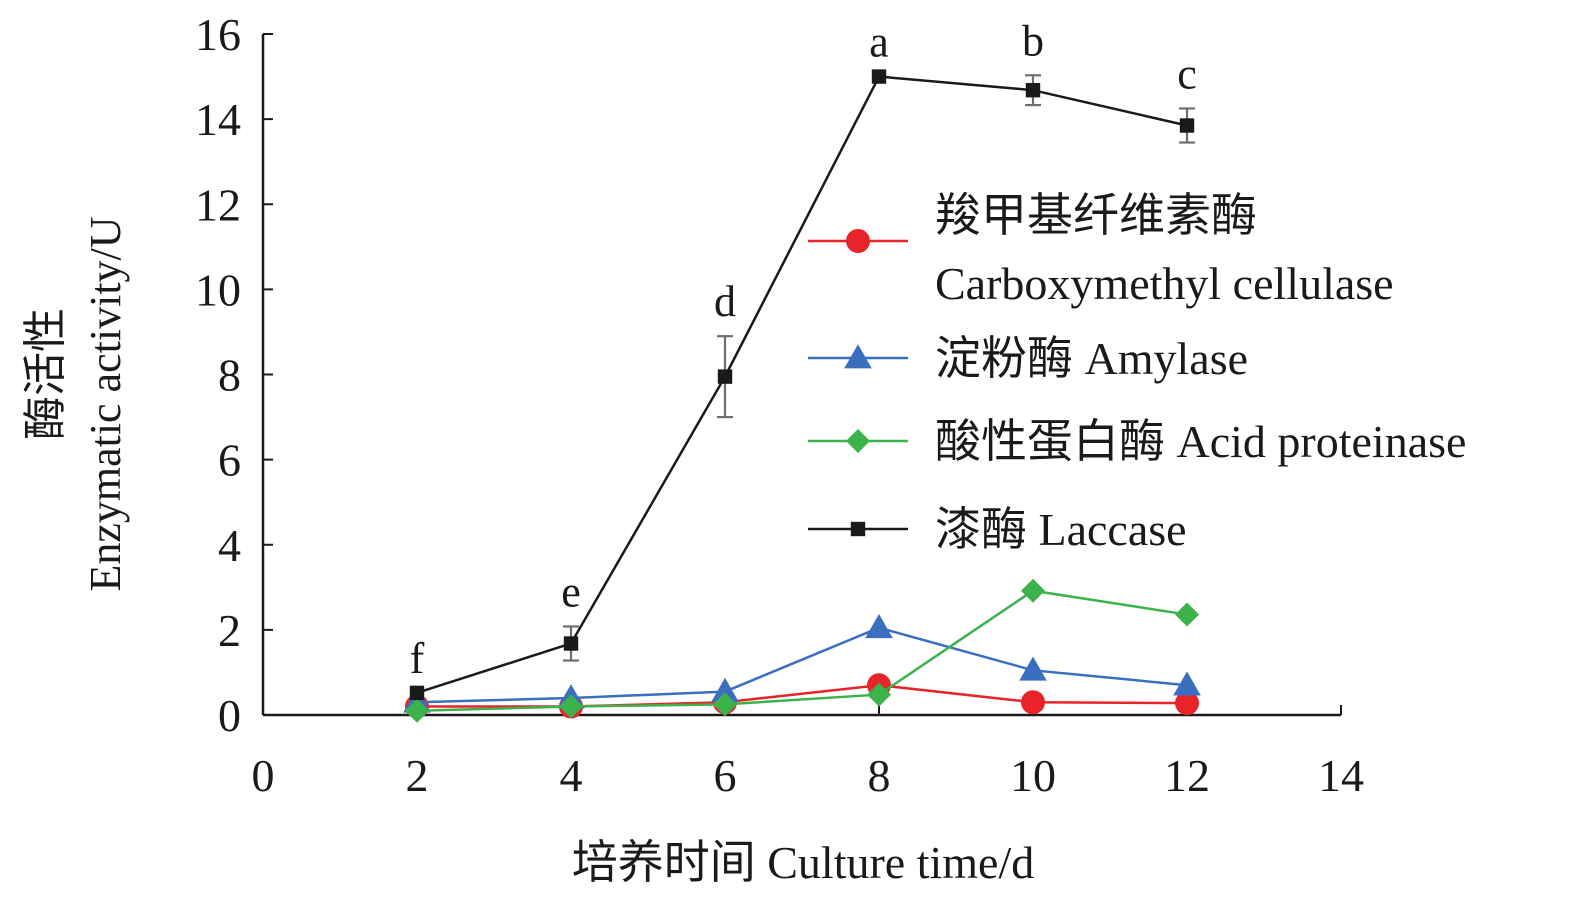  I want to click on y-tick-label: 8, so click(229, 375).